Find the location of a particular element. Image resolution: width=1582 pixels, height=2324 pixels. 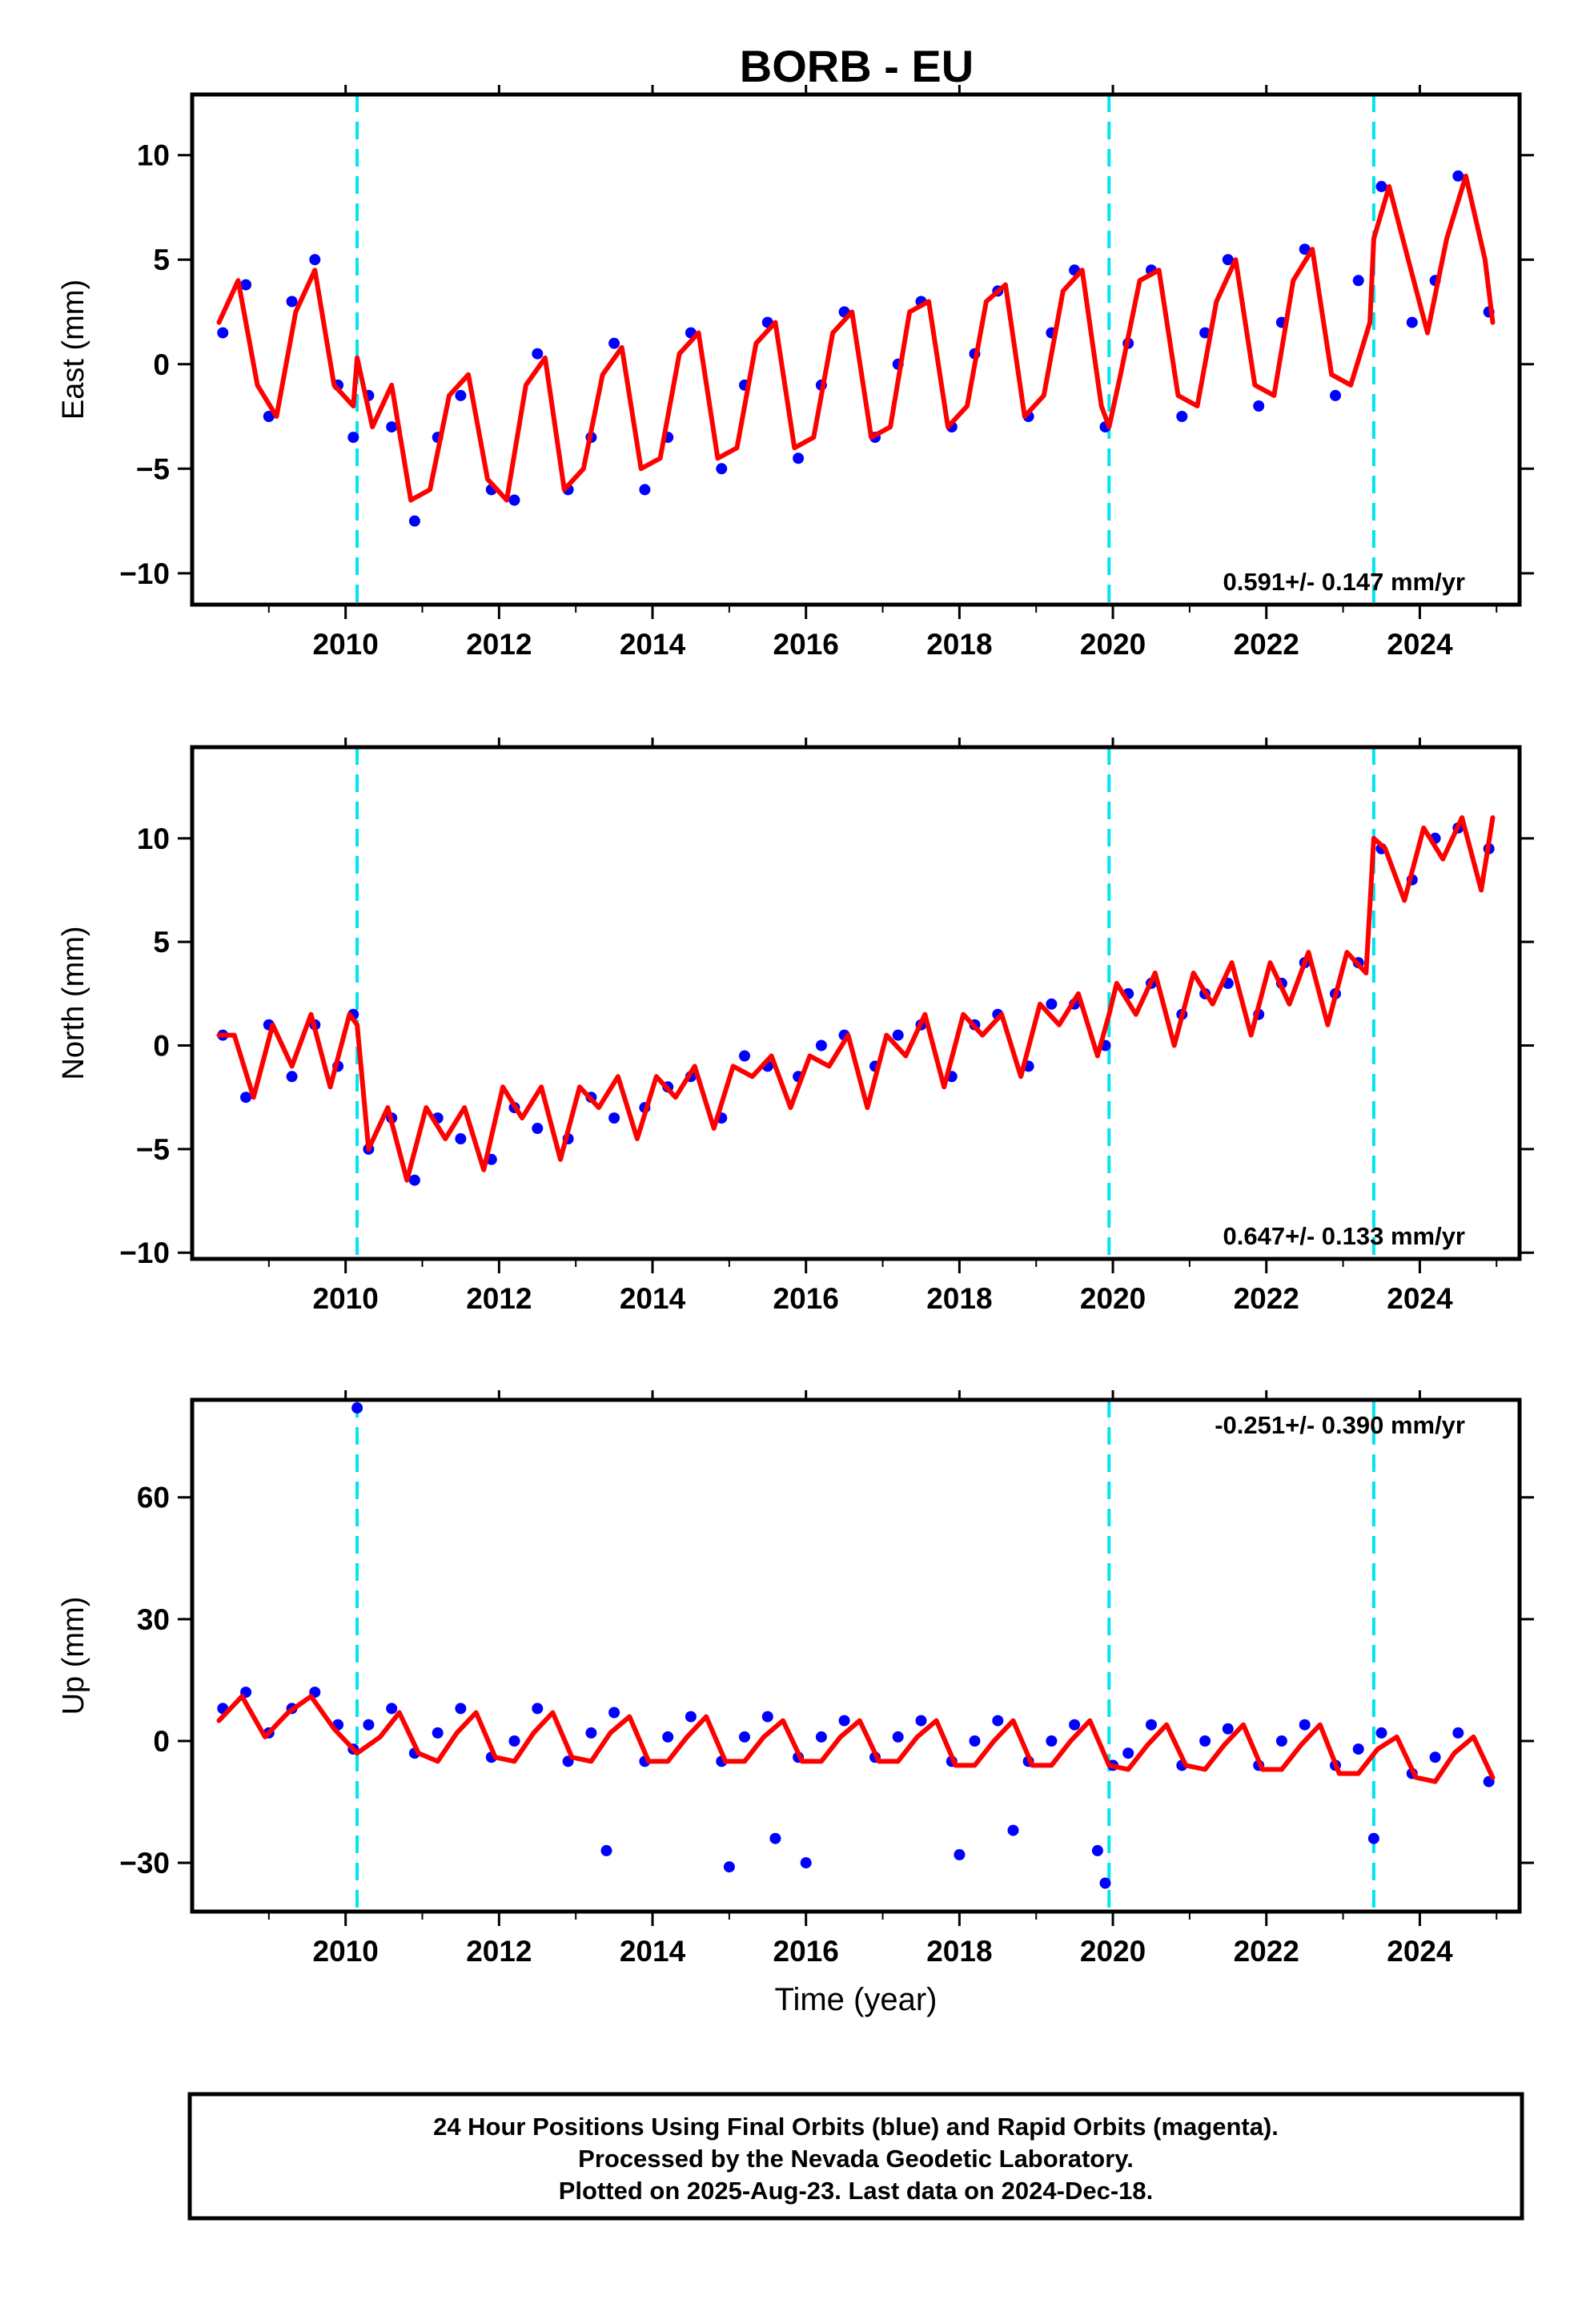

y-axis-label: Up (mm) is located at coordinates (74, 1656).